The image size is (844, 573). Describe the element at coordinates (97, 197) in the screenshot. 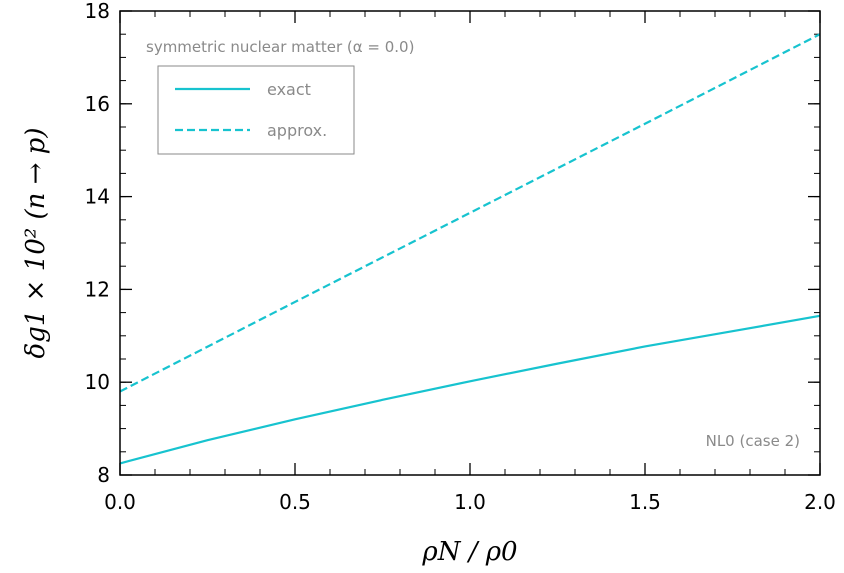

I see `y-tick-label: 14` at that location.